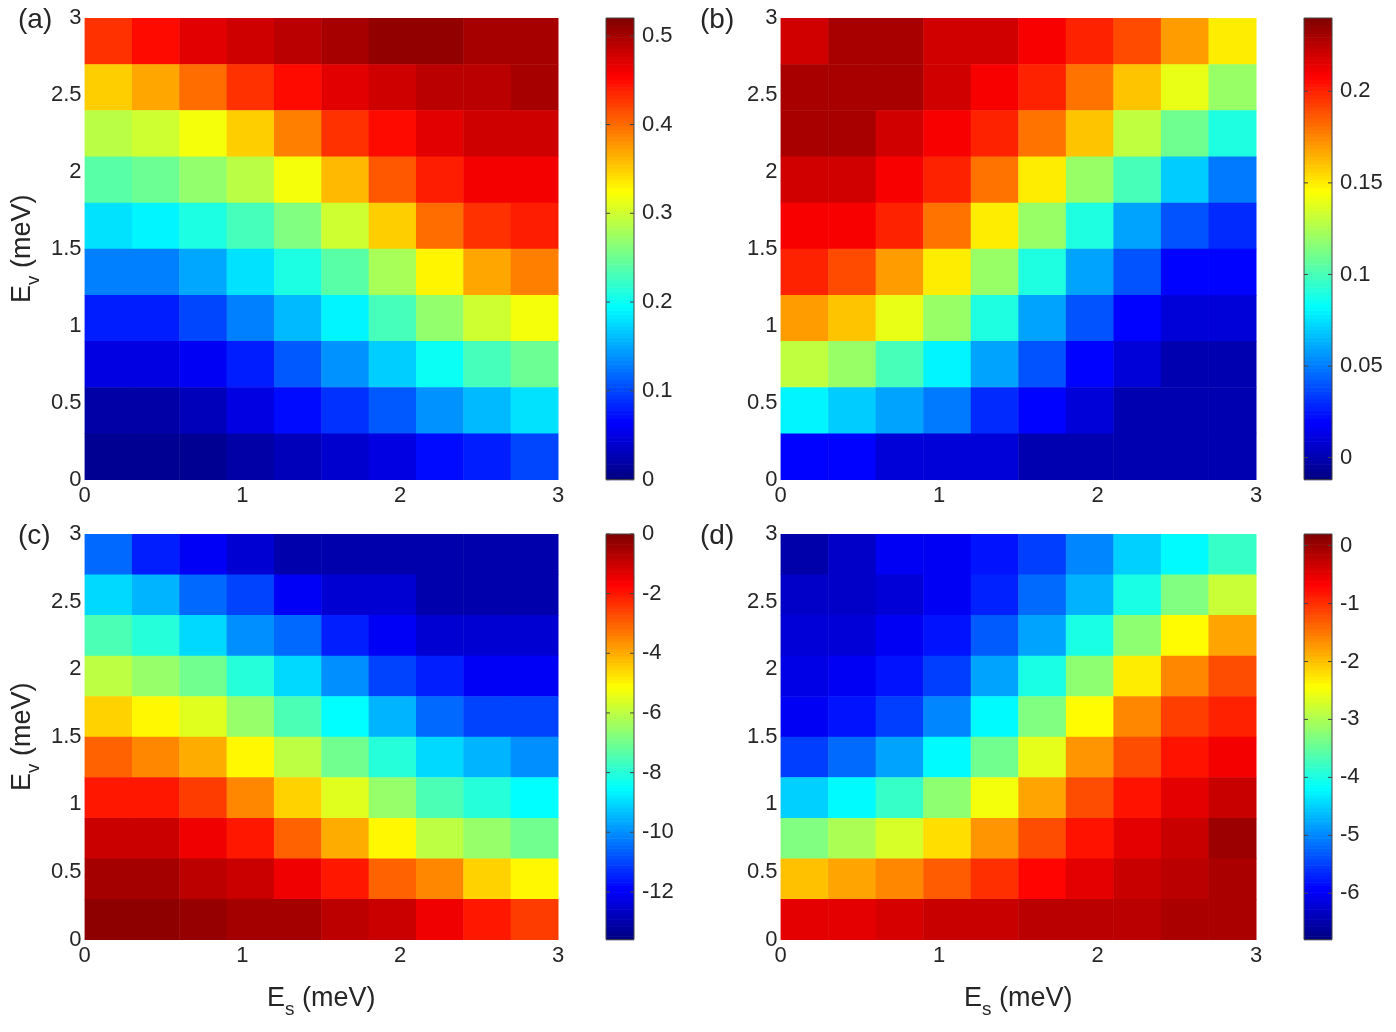  Describe the element at coordinates (1350, 602) in the screenshot. I see `color-bar-label: -1` at that location.